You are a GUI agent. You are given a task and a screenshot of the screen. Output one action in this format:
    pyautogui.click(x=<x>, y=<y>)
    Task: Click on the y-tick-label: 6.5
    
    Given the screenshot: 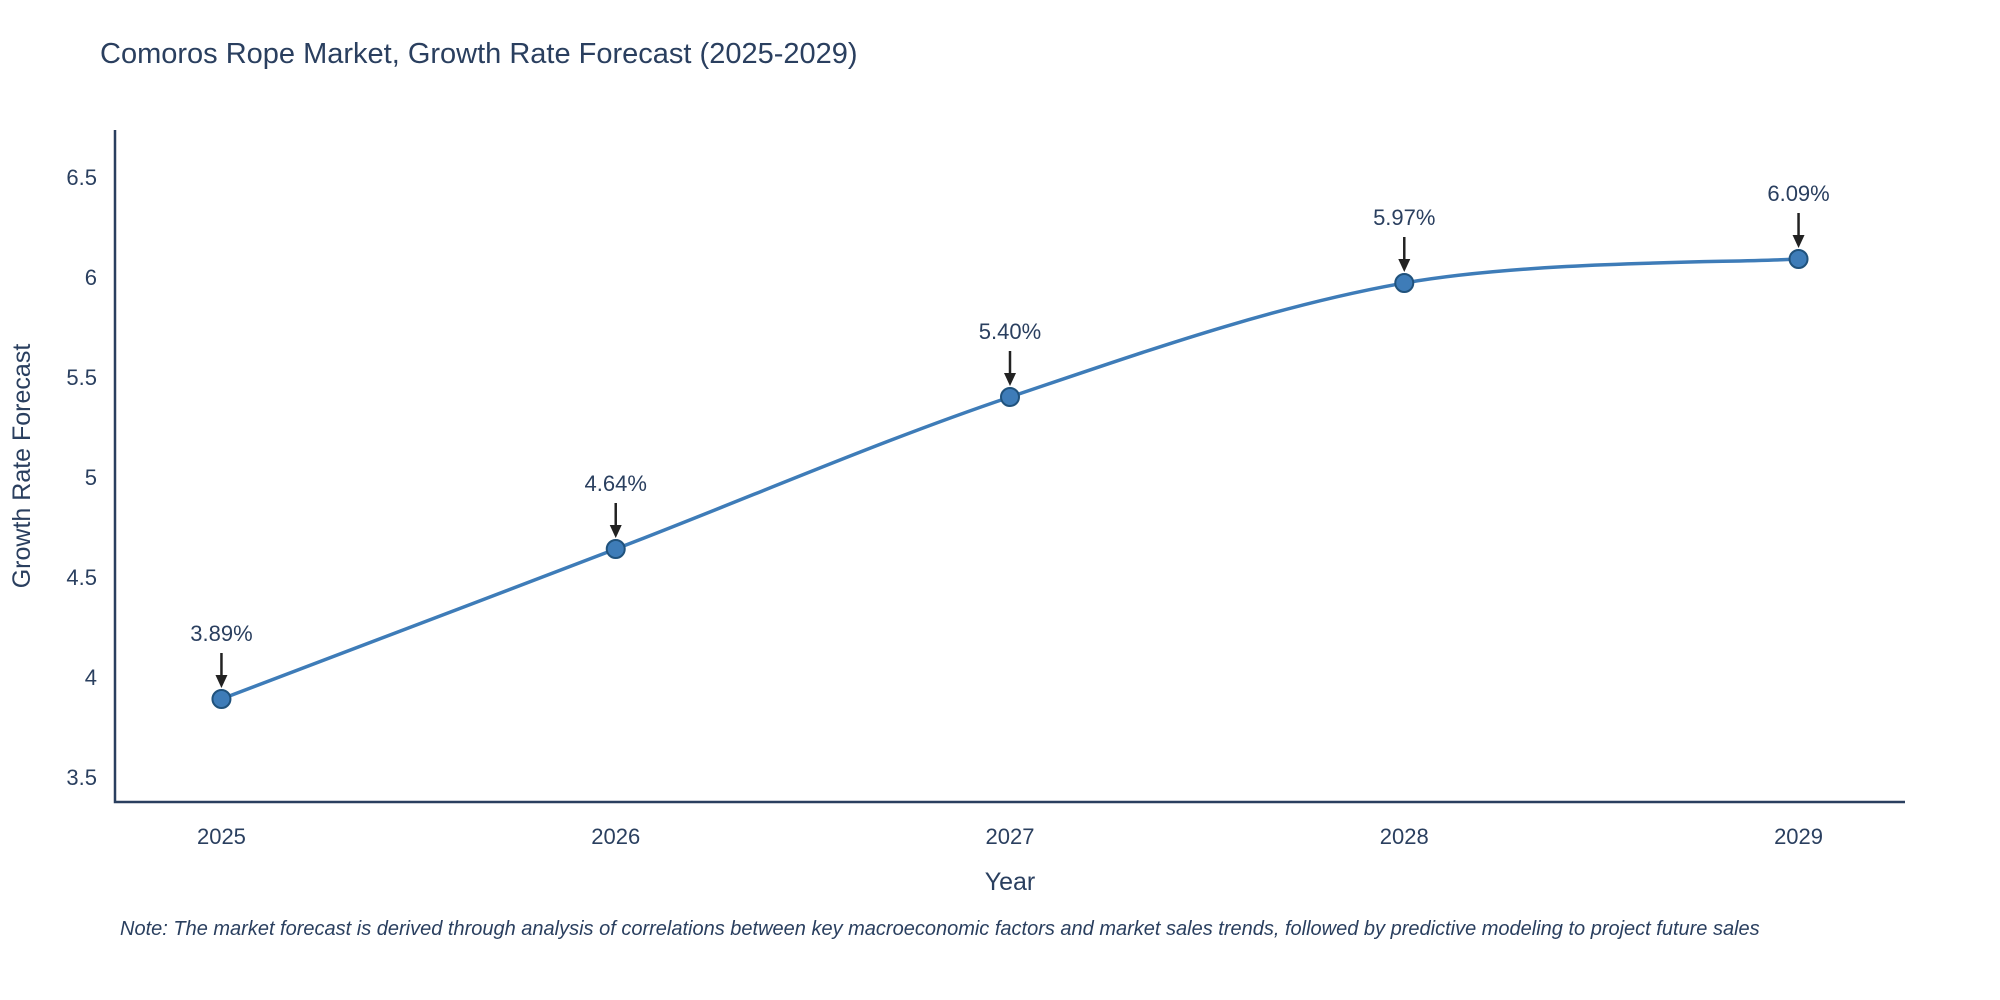 What is the action you would take?
    pyautogui.click(x=81, y=177)
    